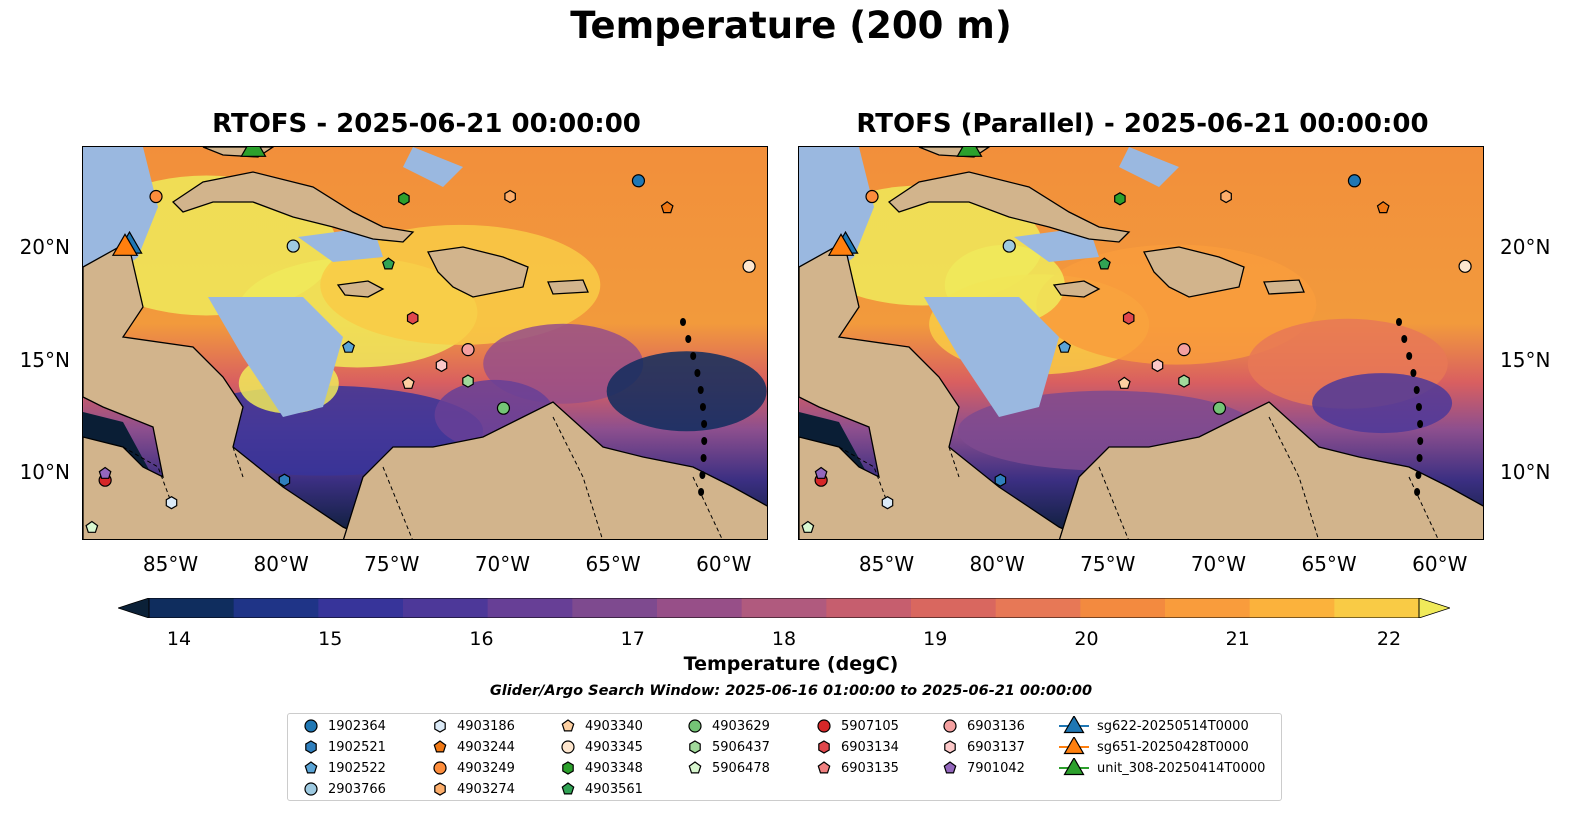 Image resolution: width=1582 pixels, height=827 pixels. What do you see at coordinates (1149, 167) in the screenshot?
I see `shelf-area` at bounding box center [1149, 167].